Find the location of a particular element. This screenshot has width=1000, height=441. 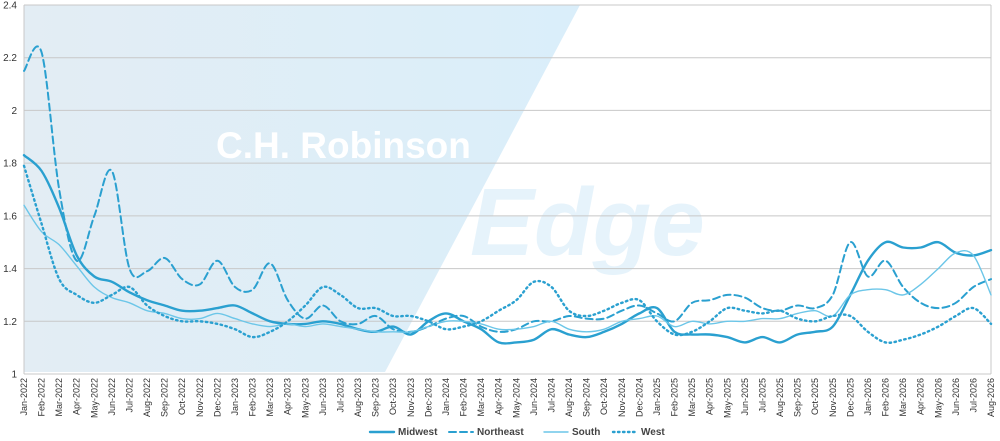

x-tick-label: Sep-2024 is located at coordinates (587, 397).